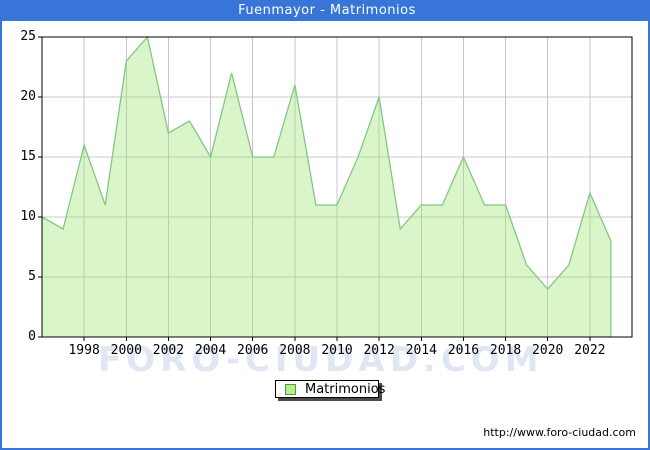 The image size is (650, 450). I want to click on x-tick-label: 2020, so click(548, 350).